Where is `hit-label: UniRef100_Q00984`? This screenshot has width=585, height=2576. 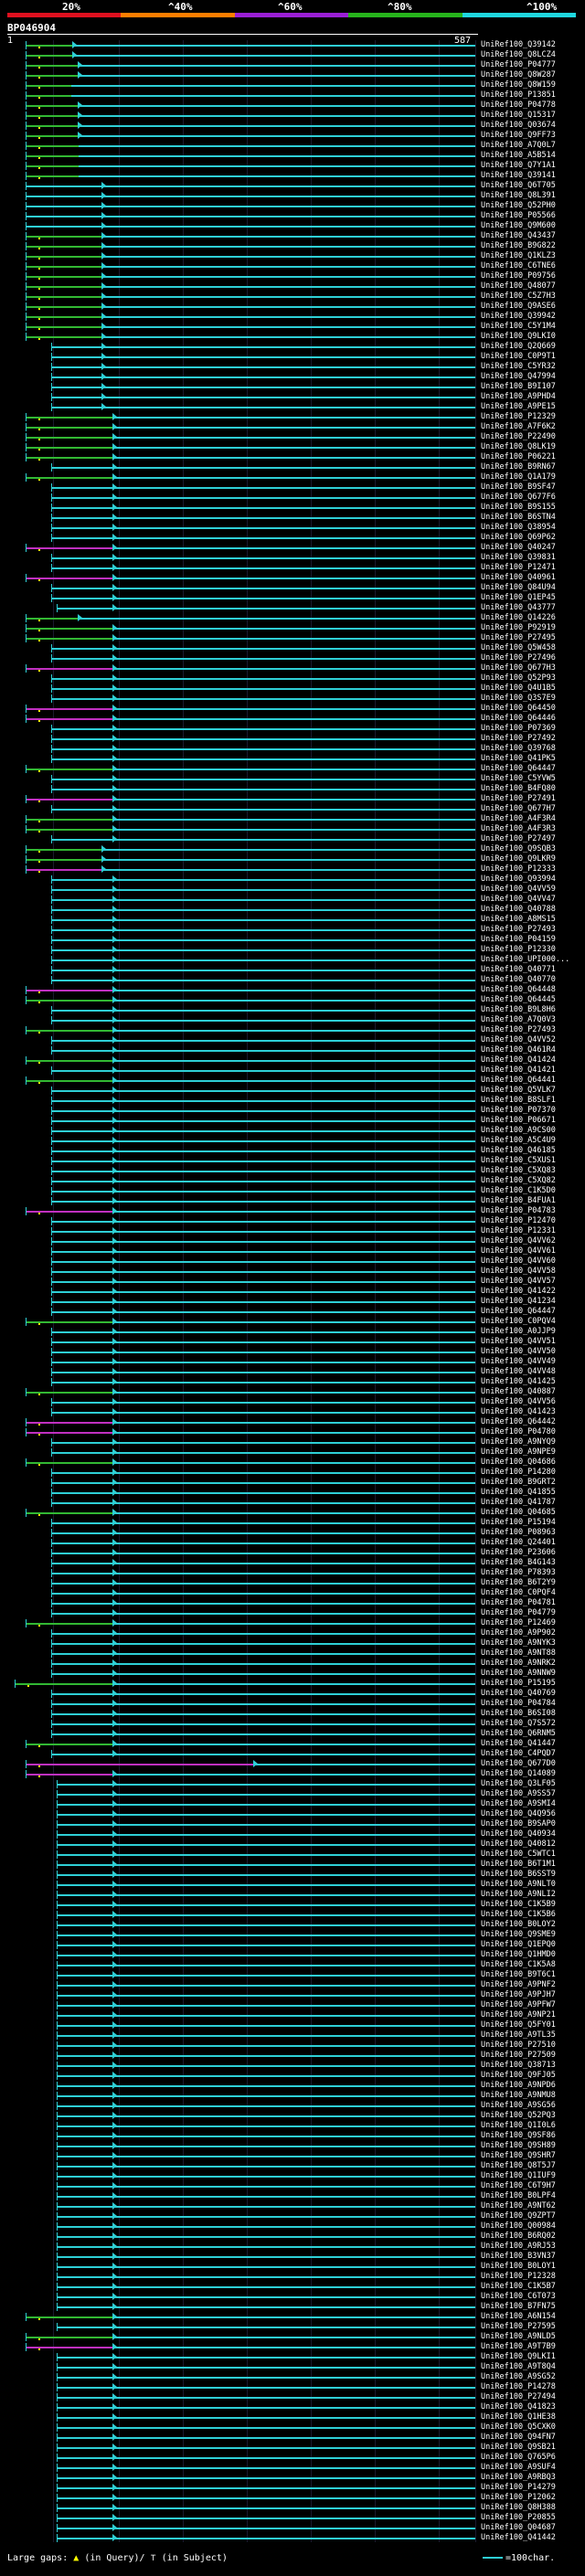
hit-label: UniRef100_Q00984 is located at coordinates (518, 2226).